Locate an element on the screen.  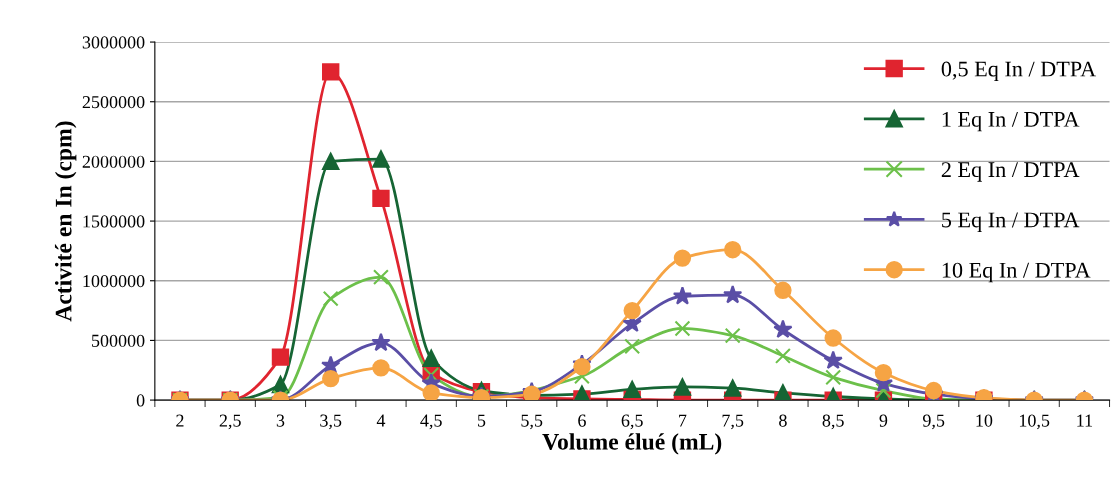
y-tick-label: 1500000 is located at coordinates (114, 221).